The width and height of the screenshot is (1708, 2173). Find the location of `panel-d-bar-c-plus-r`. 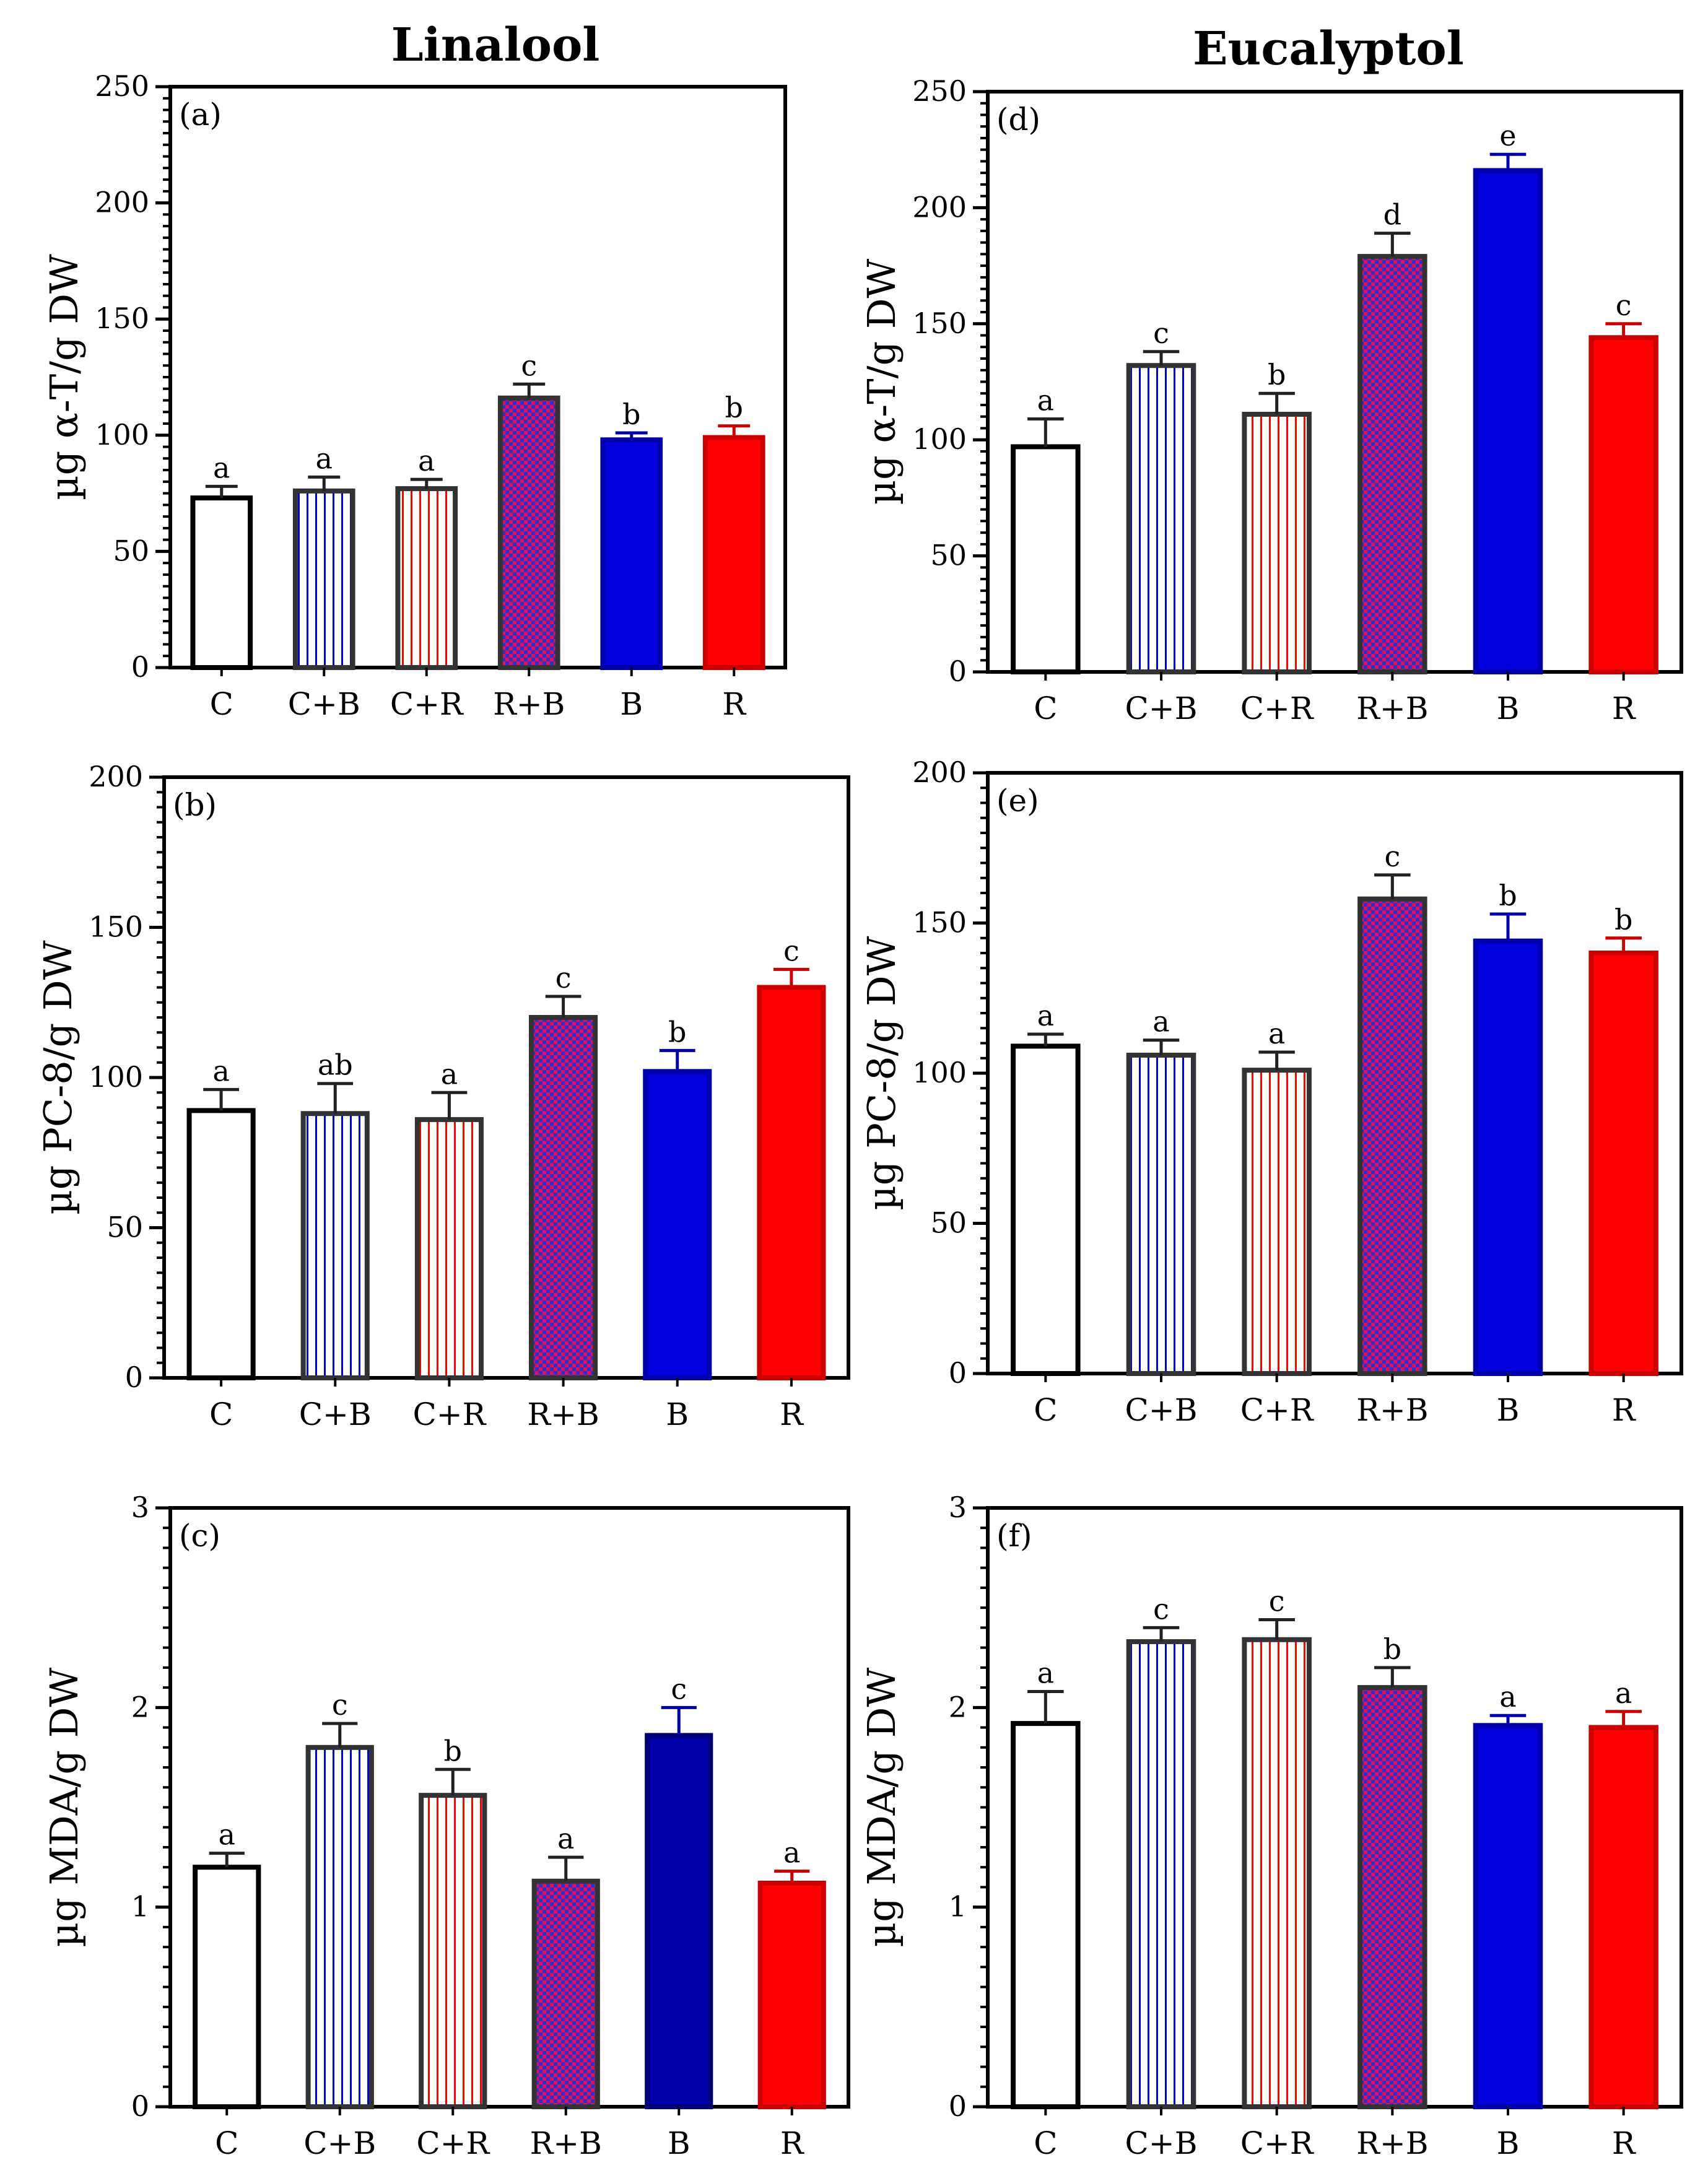

panel-d-bar-c-plus-r is located at coordinates (1277, 542).